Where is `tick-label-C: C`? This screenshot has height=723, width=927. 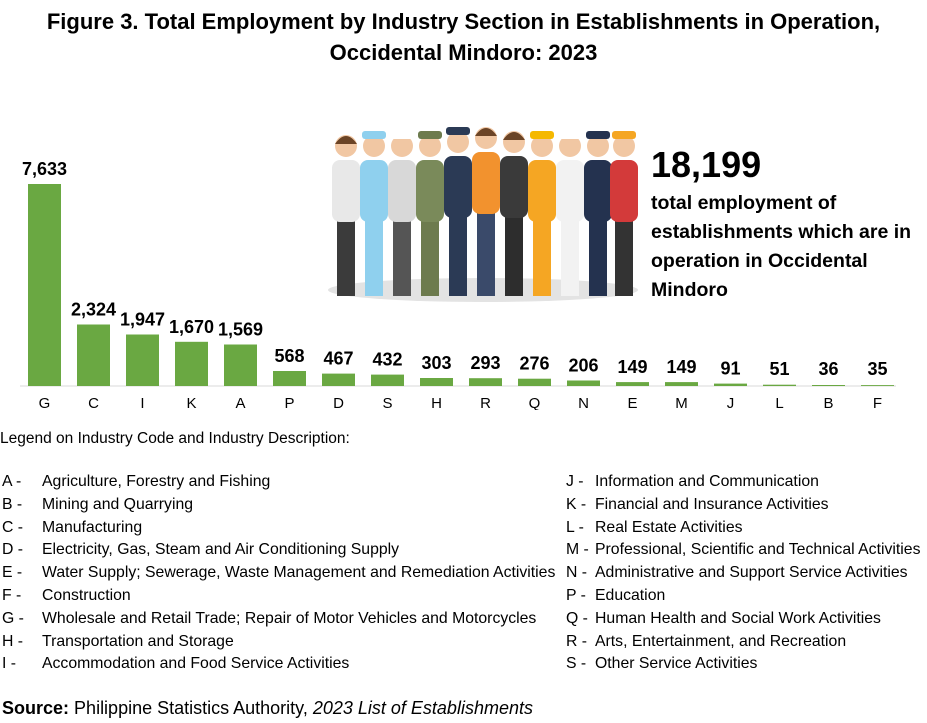 tick-label-C: C is located at coordinates (93, 402).